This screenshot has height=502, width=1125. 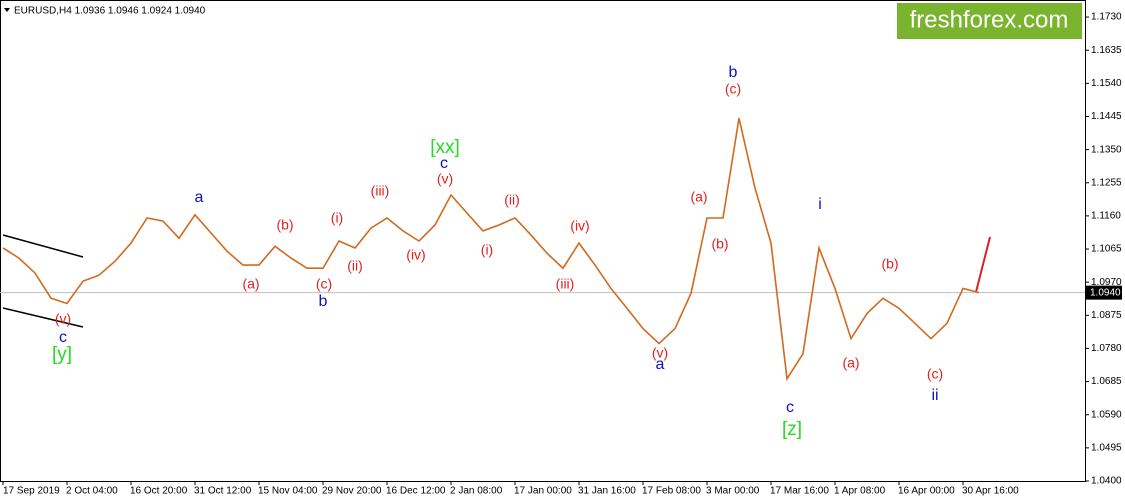 I want to click on wave-label: [z], so click(x=792, y=429).